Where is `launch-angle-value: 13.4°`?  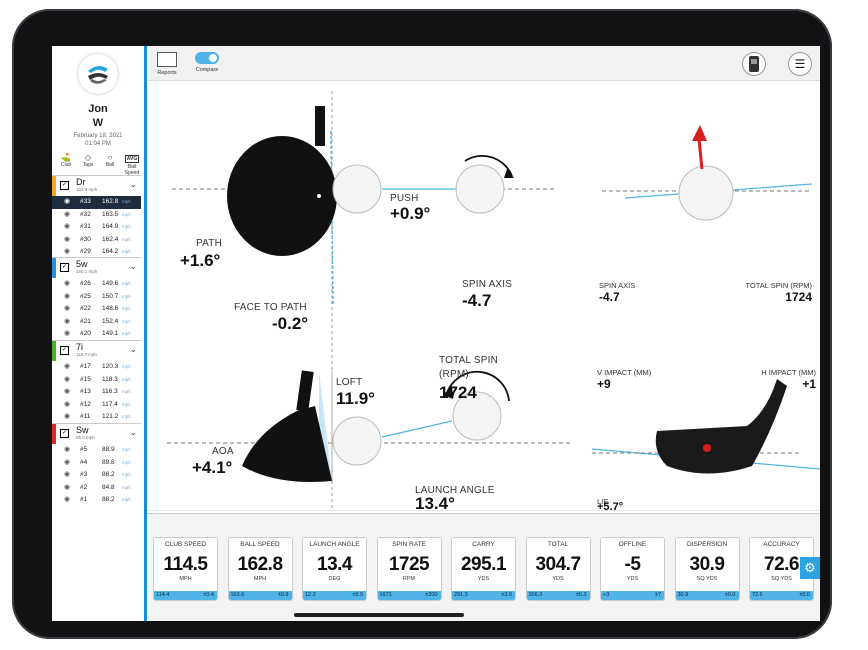 launch-angle-value: 13.4° is located at coordinates (435, 503).